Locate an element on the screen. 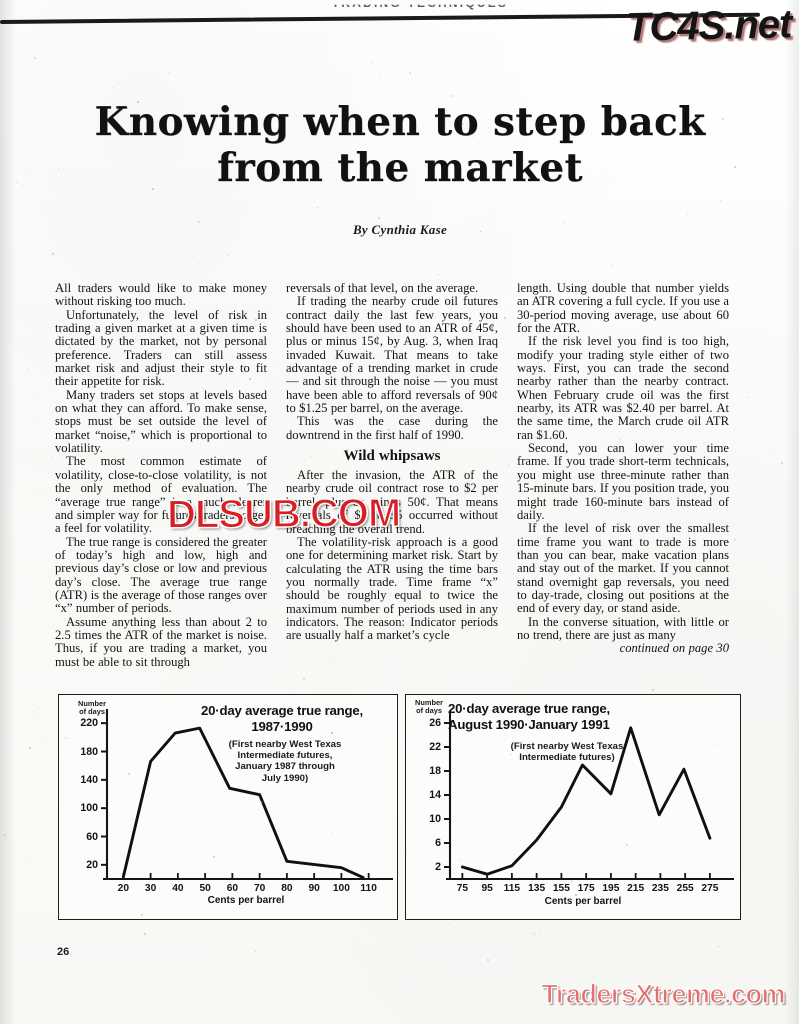 This screenshot has height=1024, width=799. x-axis-tick-label: 135 is located at coordinates (537, 888).